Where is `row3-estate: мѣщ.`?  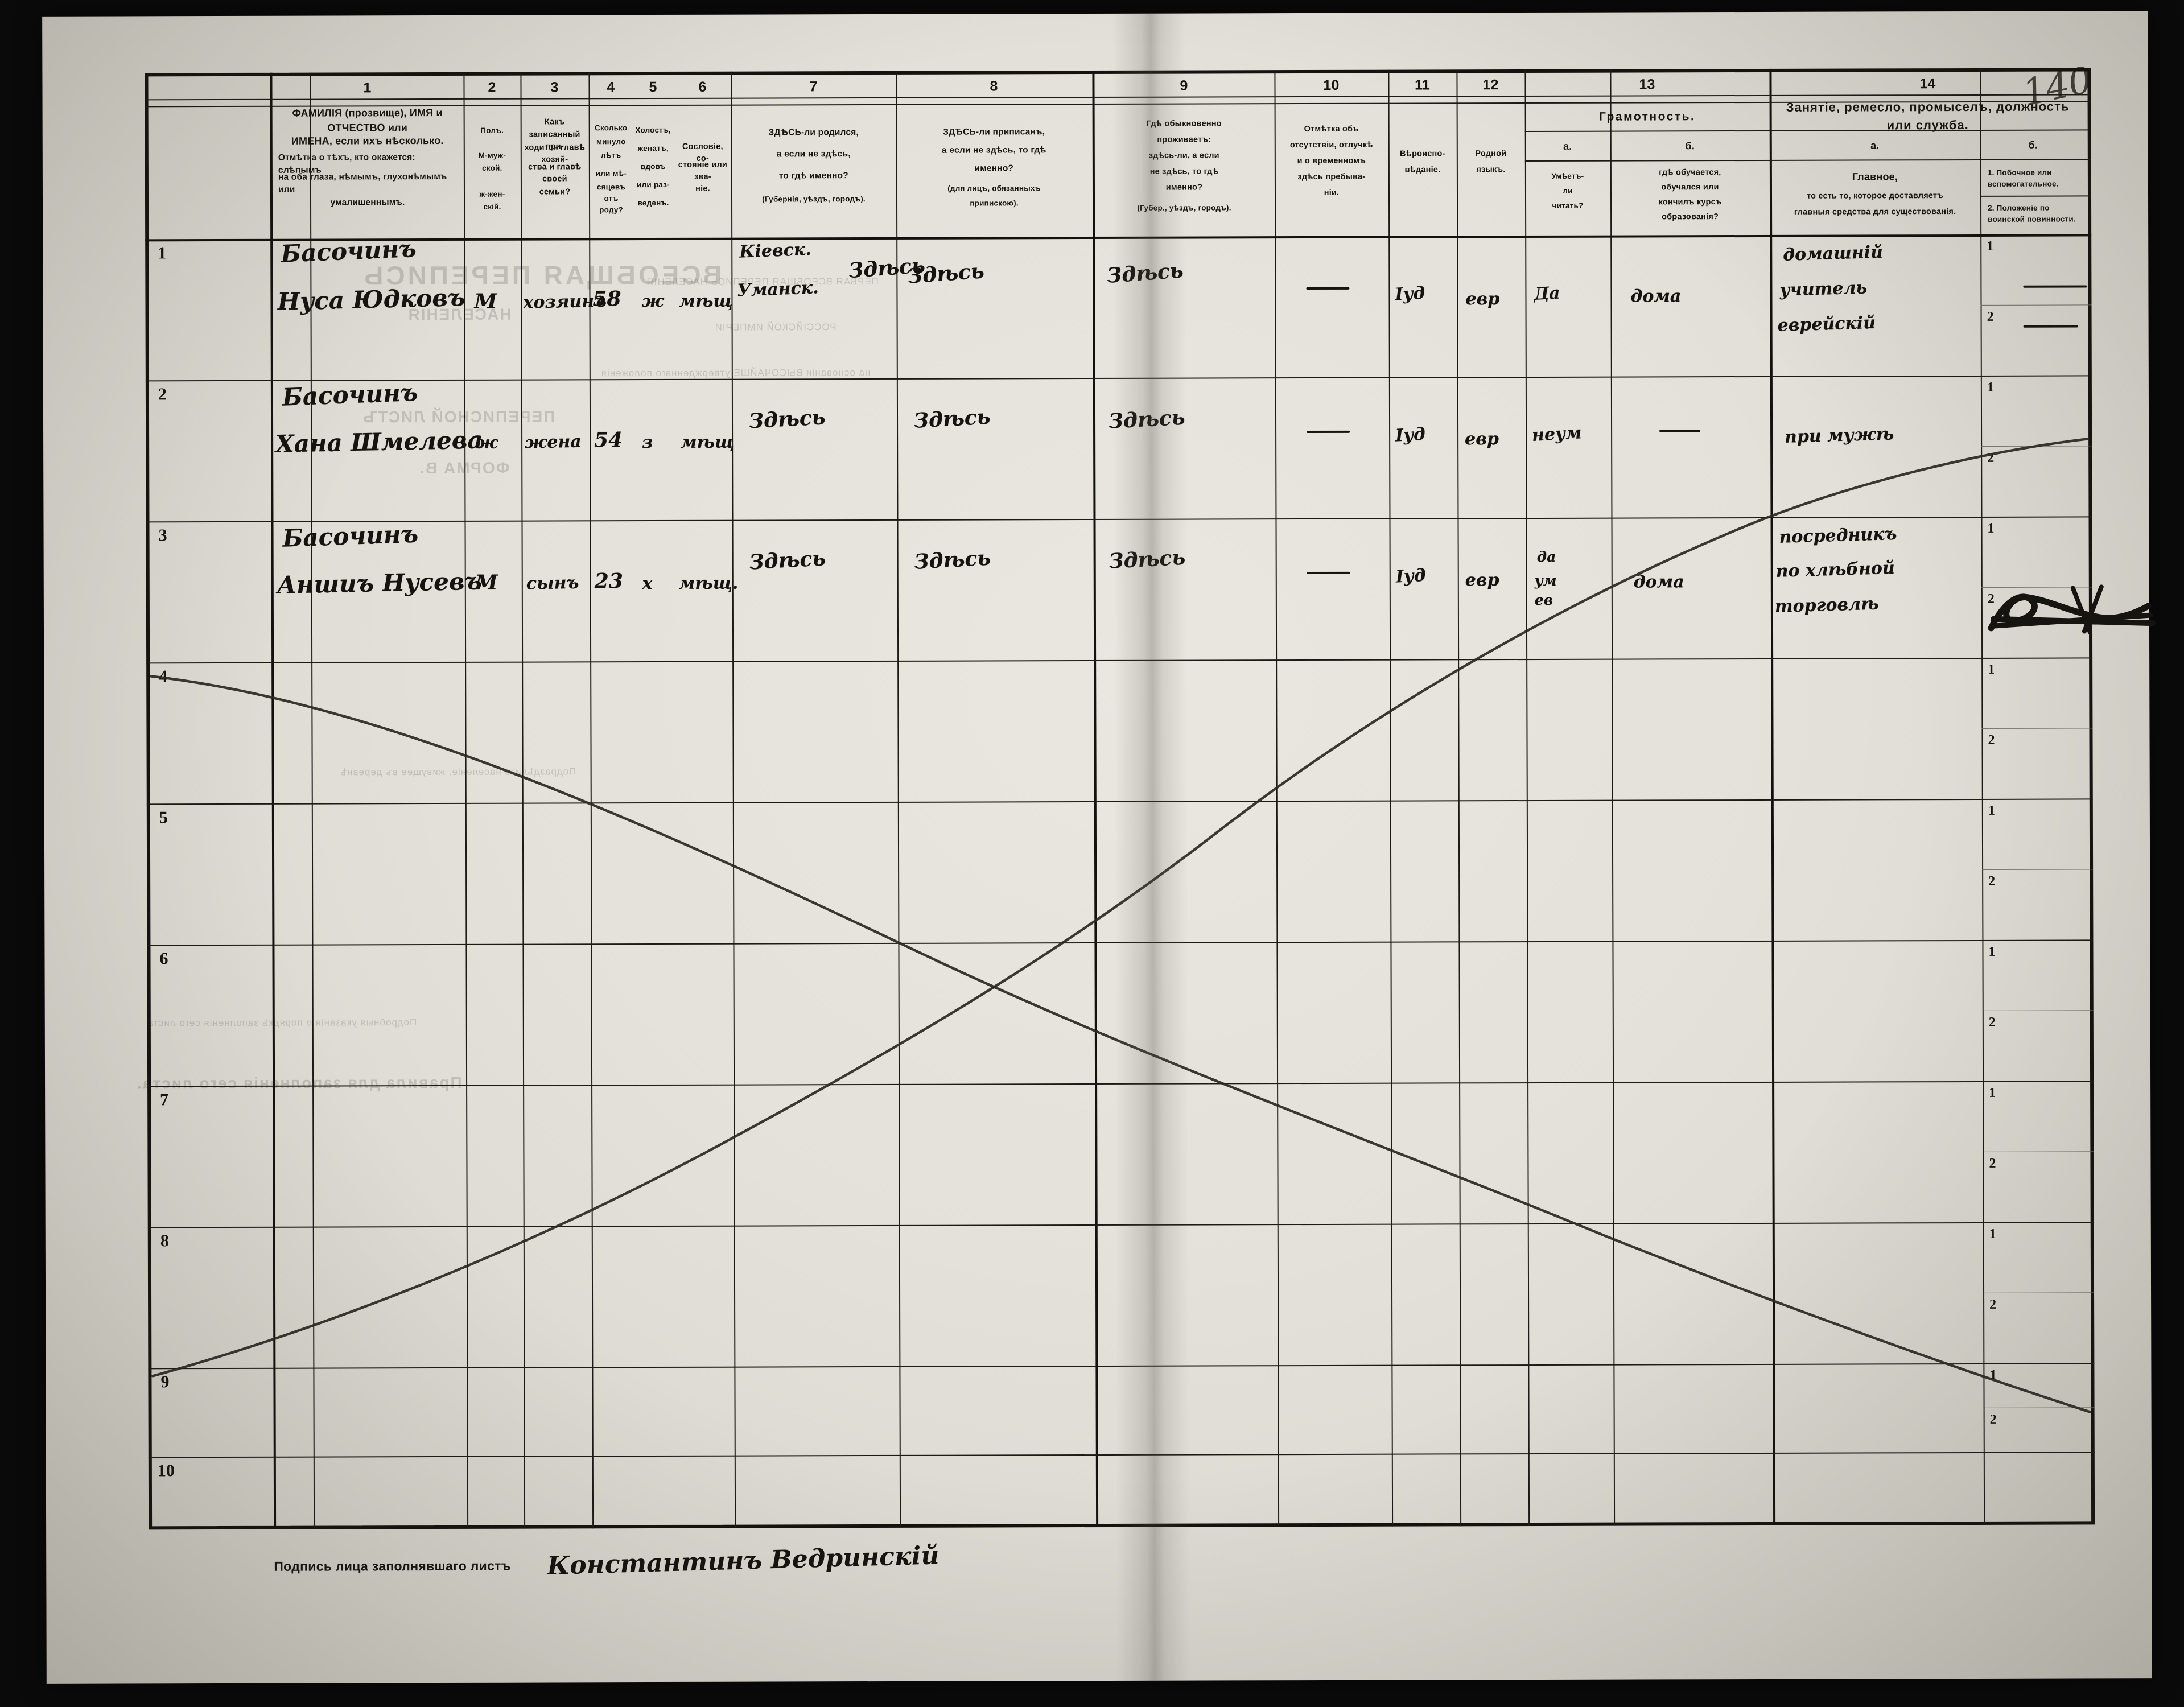
row3-estate: мѣщ. is located at coordinates (708, 583).